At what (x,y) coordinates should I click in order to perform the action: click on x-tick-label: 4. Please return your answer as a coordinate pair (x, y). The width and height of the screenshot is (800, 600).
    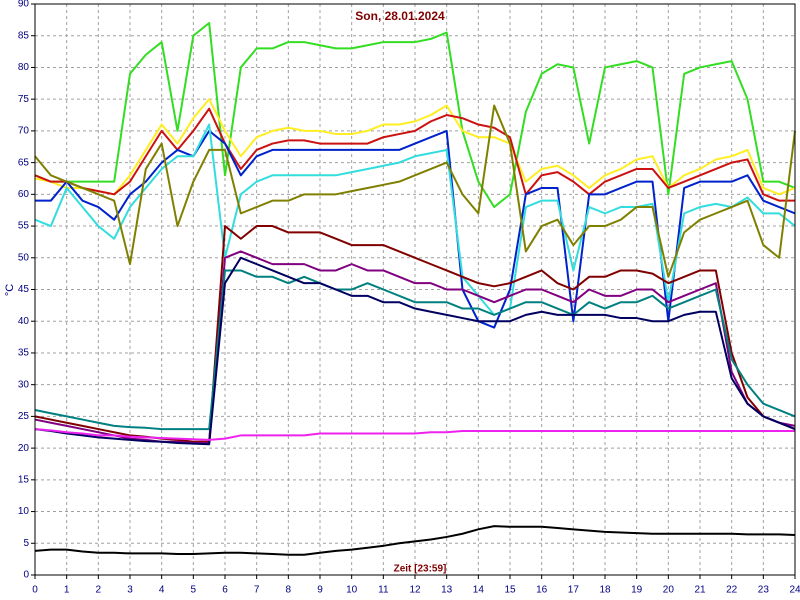
    Looking at the image, I should click on (162, 590).